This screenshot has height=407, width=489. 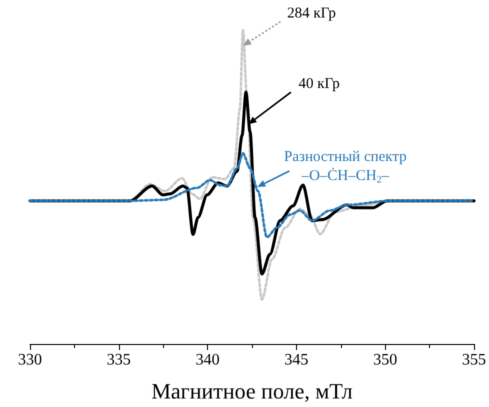 I want to click on x-axis-title: Магнитное поле, мТл, so click(x=252, y=391).